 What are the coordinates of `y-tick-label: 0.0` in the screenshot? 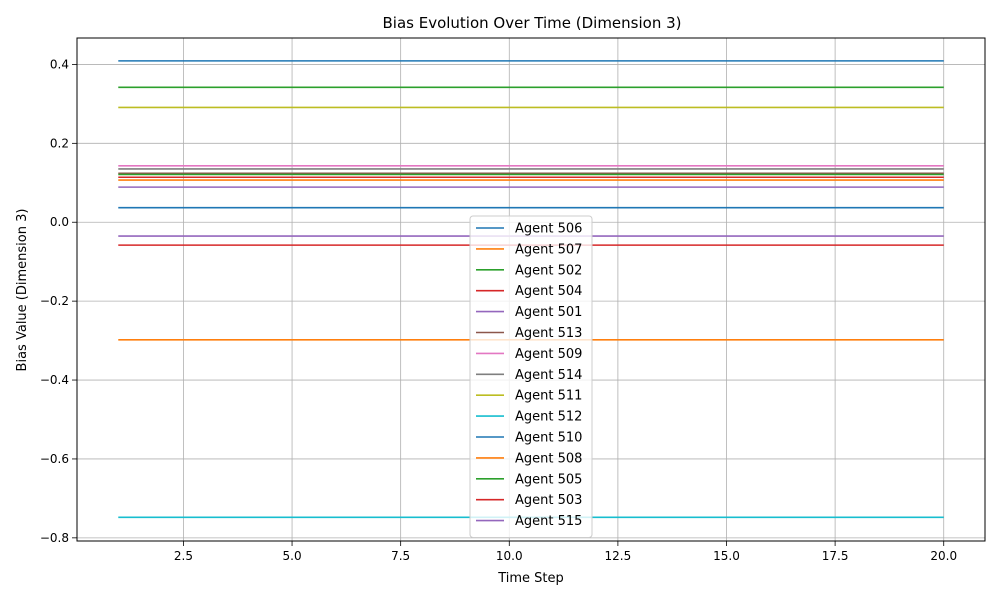 It's located at (59, 222).